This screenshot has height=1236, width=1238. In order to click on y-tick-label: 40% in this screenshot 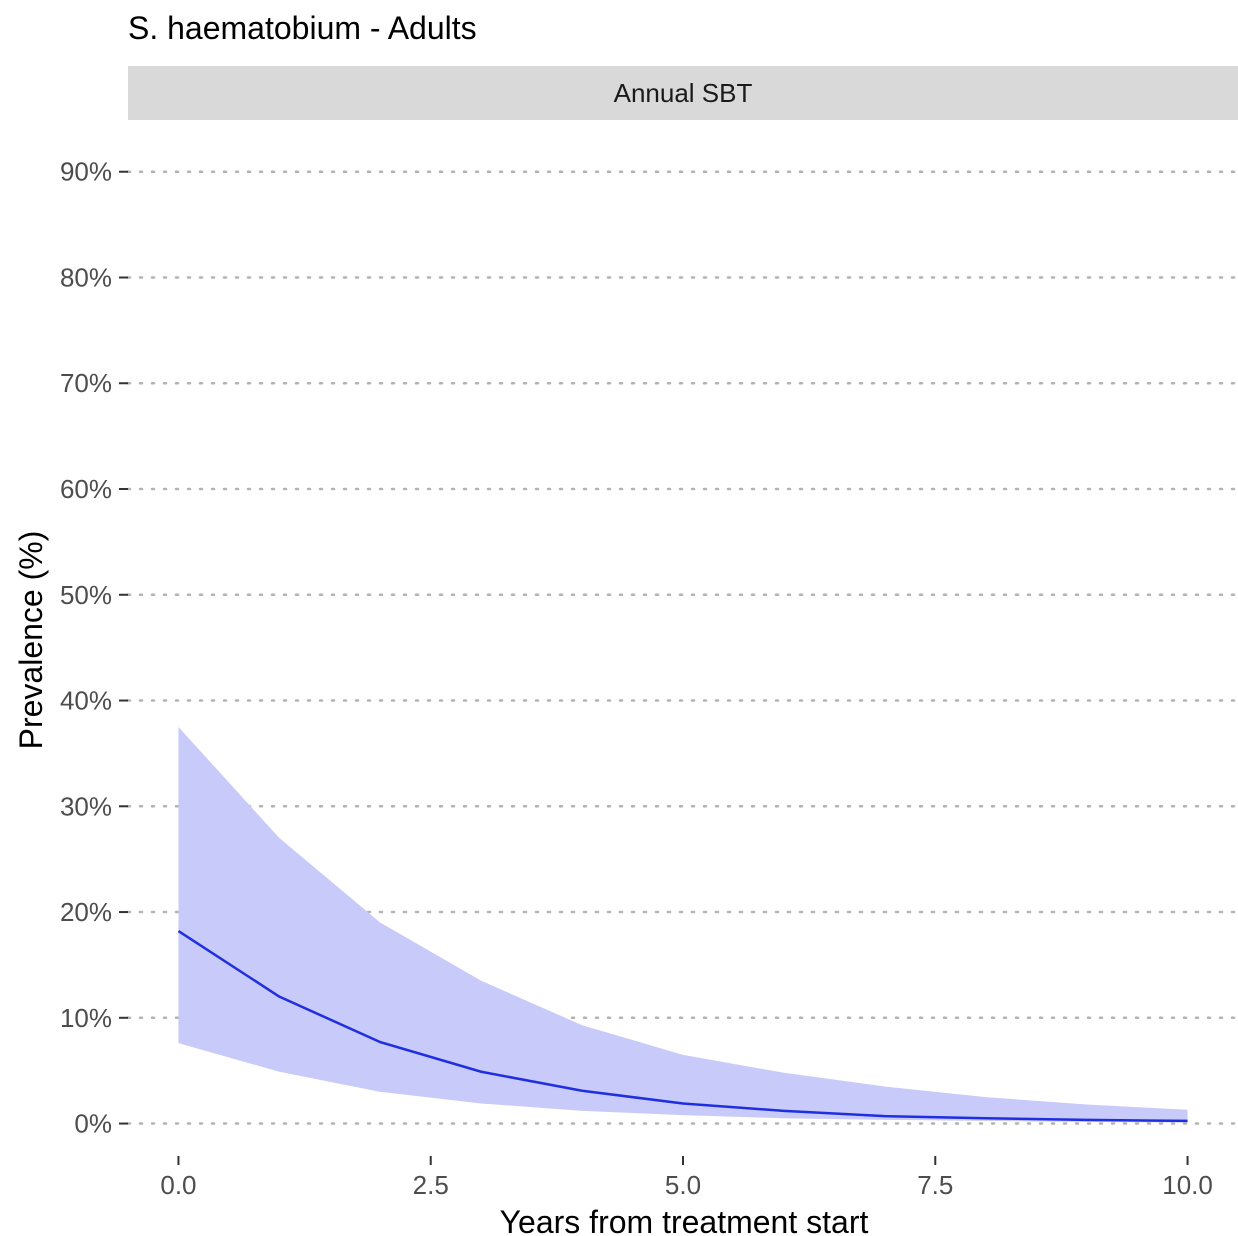, I will do `click(86, 701)`.